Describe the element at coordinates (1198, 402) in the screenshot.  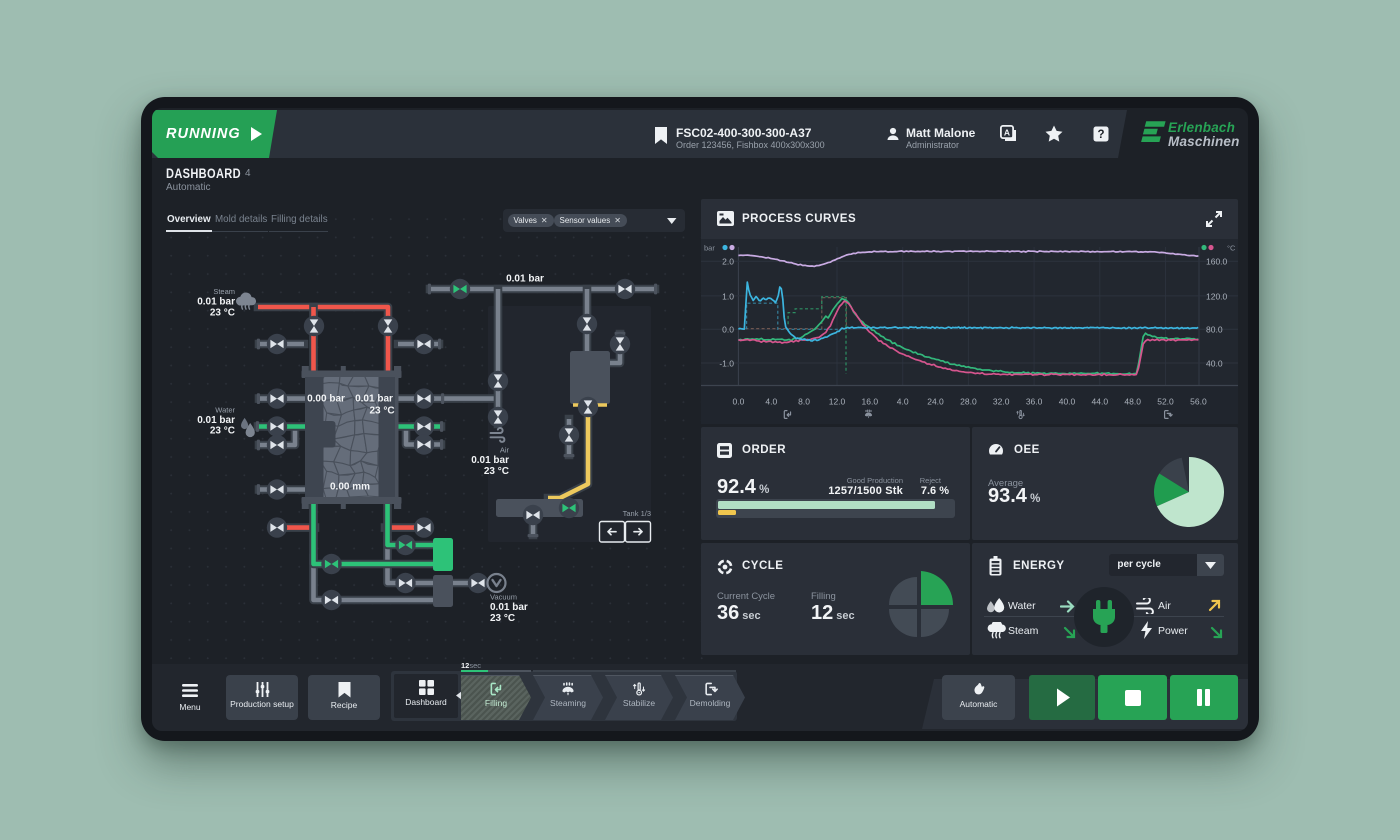
I see `svg-text: 56.0` at that location.